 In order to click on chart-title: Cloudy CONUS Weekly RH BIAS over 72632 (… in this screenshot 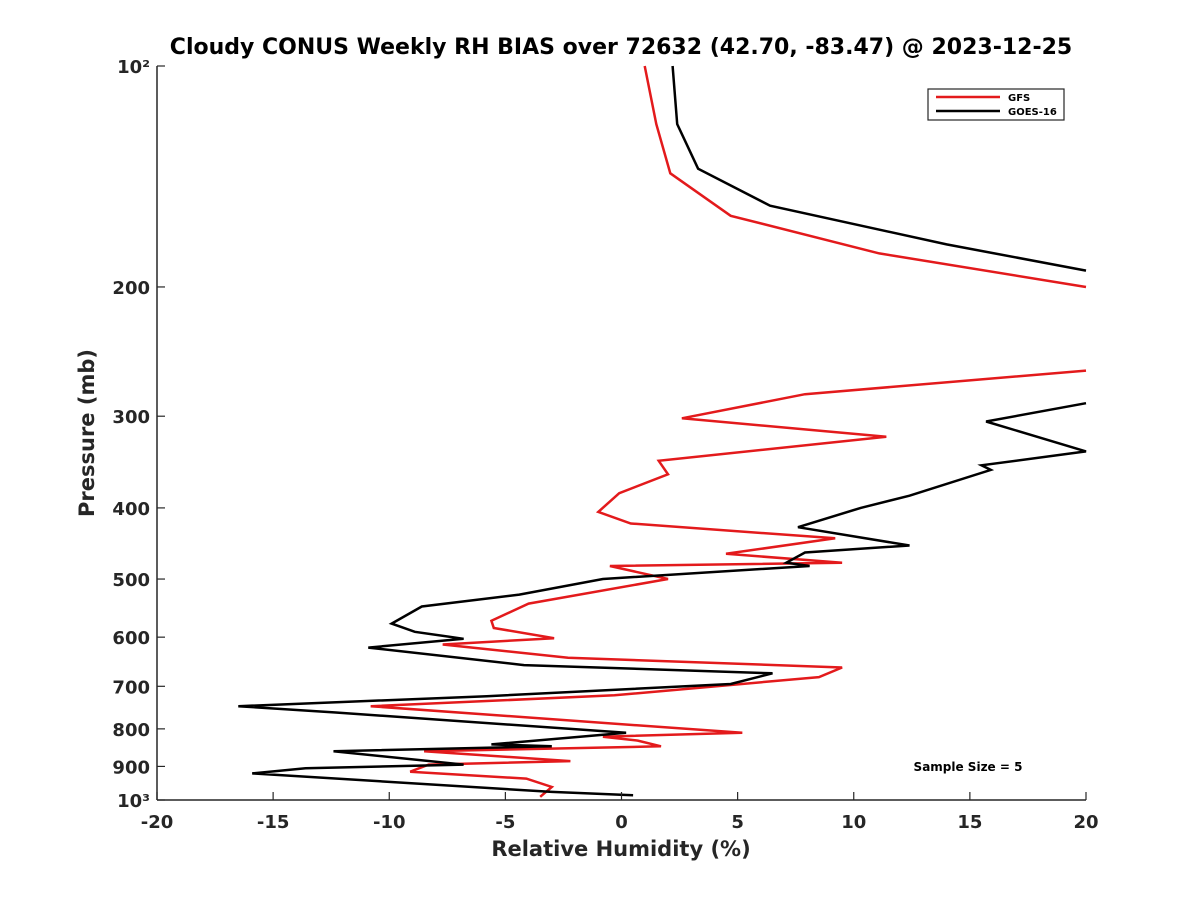, I will do `click(621, 47)`.